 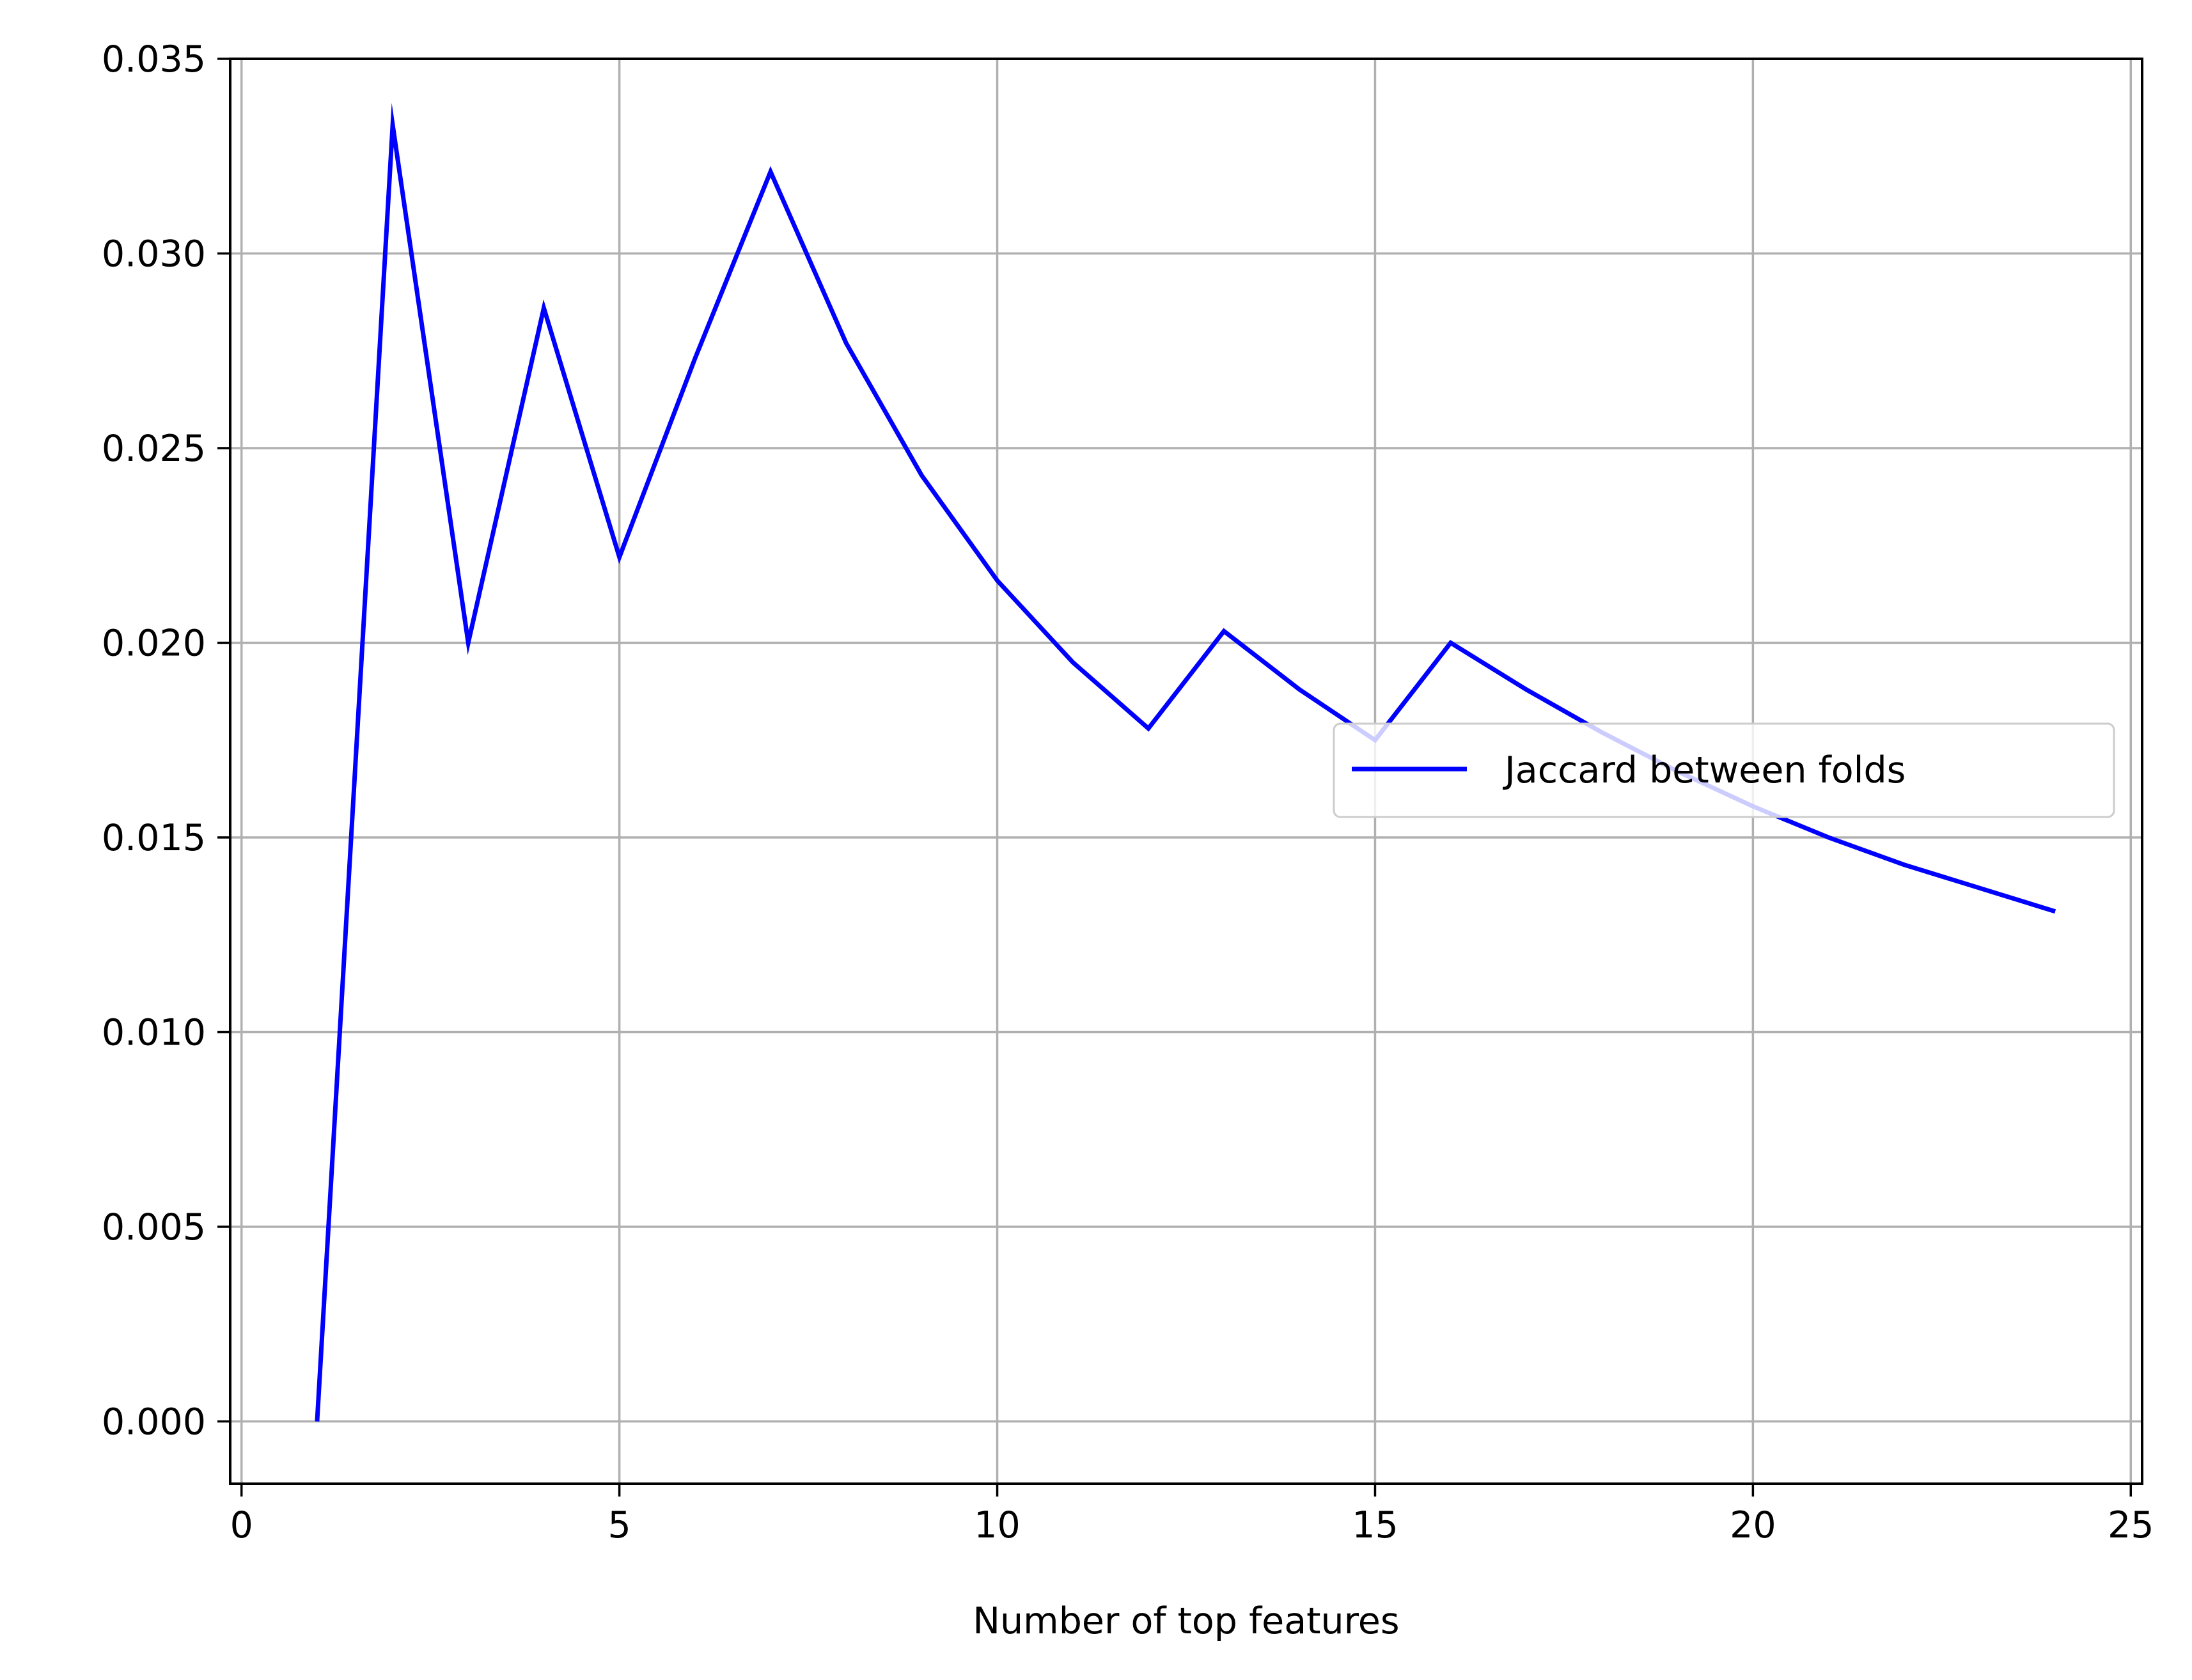 What do you see at coordinates (997, 1525) in the screenshot?
I see `x-tick-label: 10` at bounding box center [997, 1525].